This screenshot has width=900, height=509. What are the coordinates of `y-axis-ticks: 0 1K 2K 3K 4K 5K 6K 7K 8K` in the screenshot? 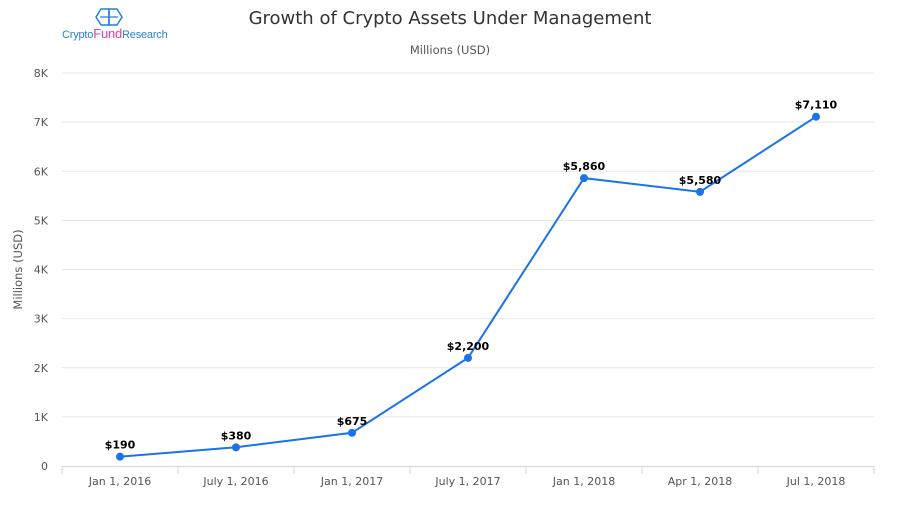 It's located at (41, 270).